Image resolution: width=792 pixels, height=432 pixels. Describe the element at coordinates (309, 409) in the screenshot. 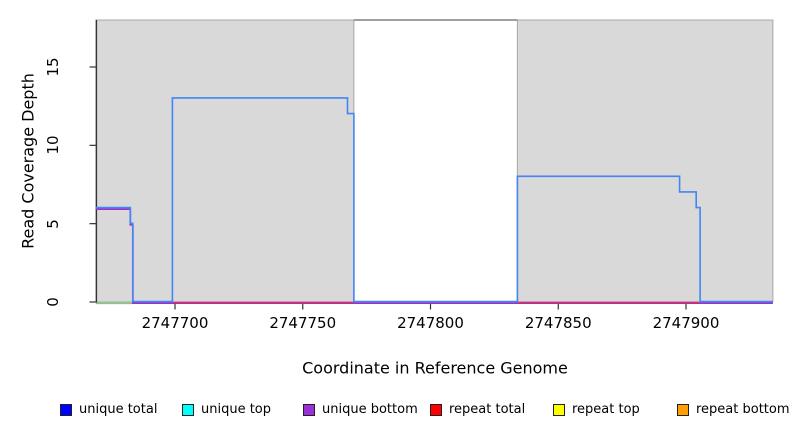

I see `legend-swatch-unique-bottom` at that location.